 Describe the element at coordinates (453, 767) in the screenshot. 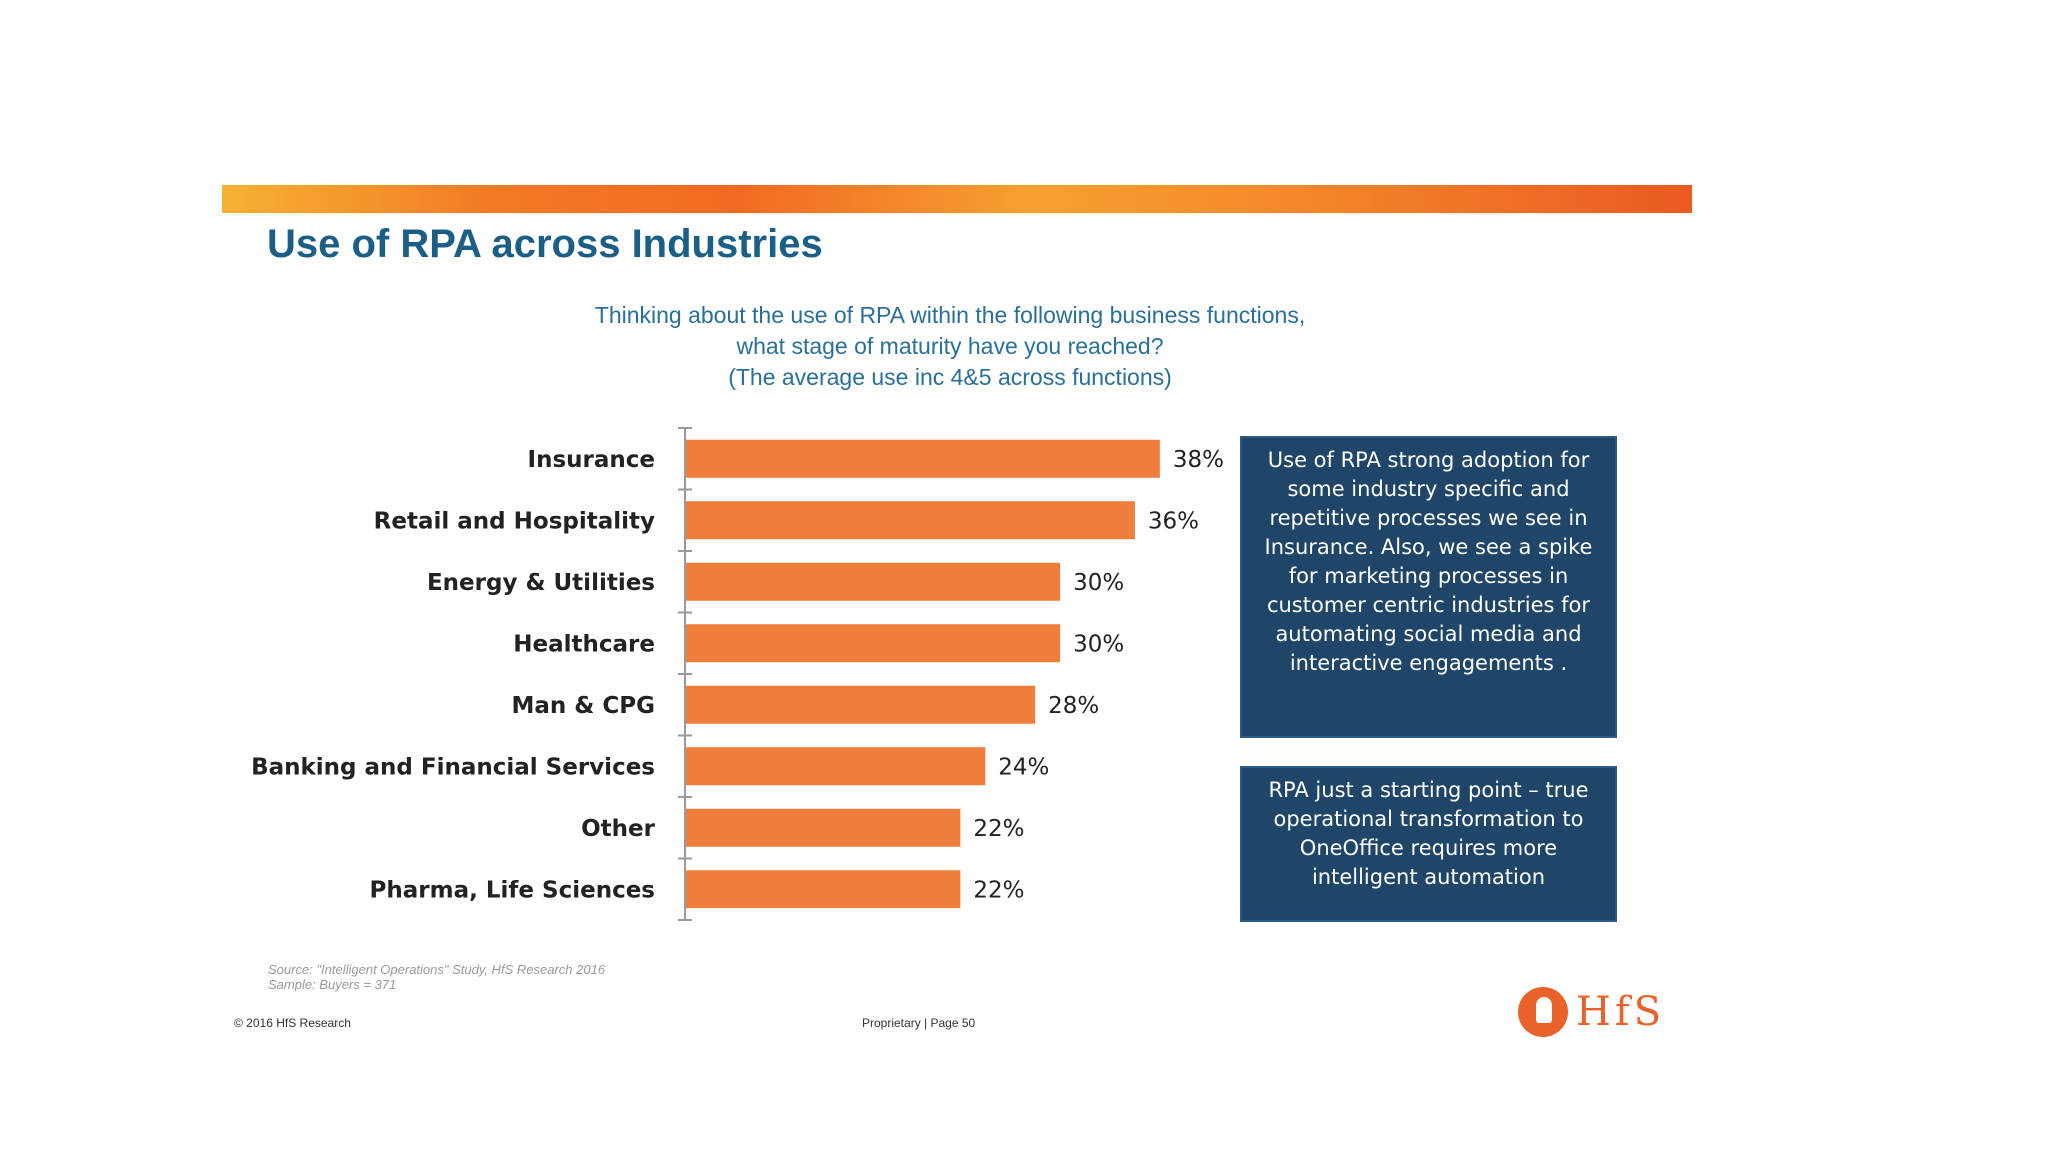

I see `category-label: Banking and Financial Services` at that location.